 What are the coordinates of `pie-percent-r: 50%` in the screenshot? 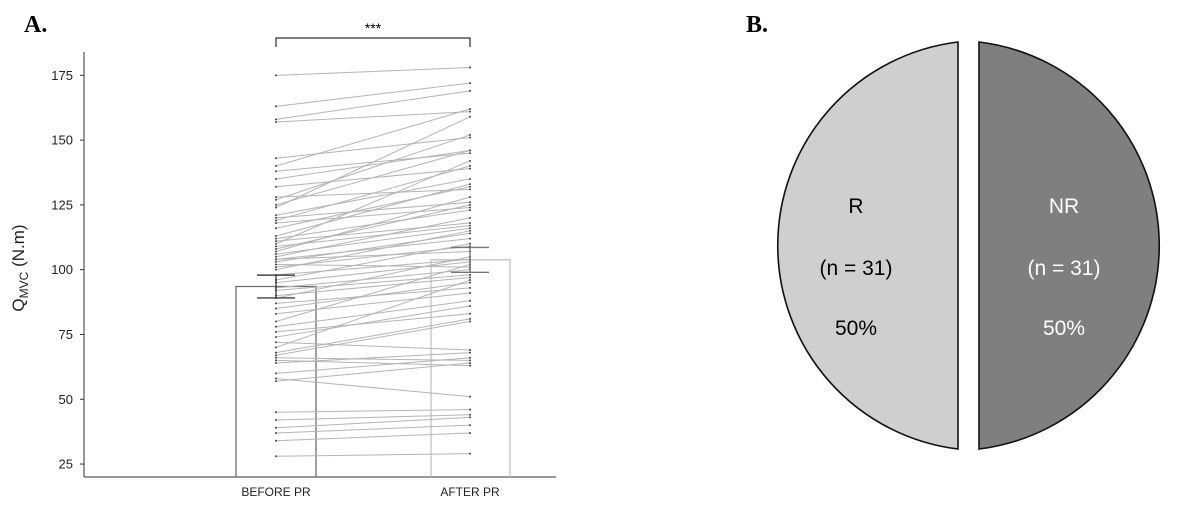 It's located at (856, 328).